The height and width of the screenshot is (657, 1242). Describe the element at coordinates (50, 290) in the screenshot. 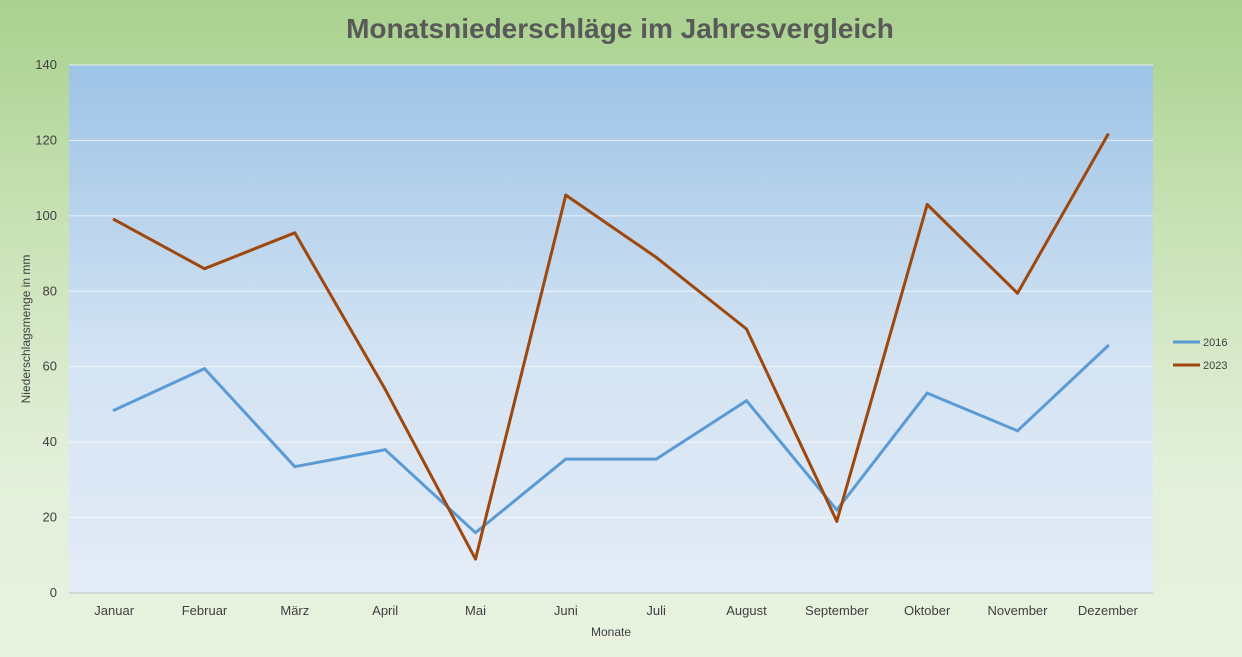

I see `y-tick-label: 80` at that location.